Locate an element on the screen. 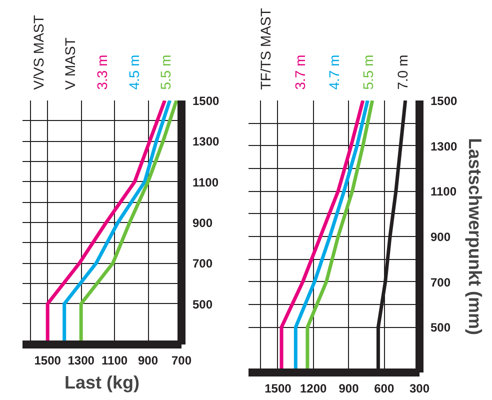 The height and width of the screenshot is (400, 492). text: V/VS MAST is located at coordinates (38, 52).